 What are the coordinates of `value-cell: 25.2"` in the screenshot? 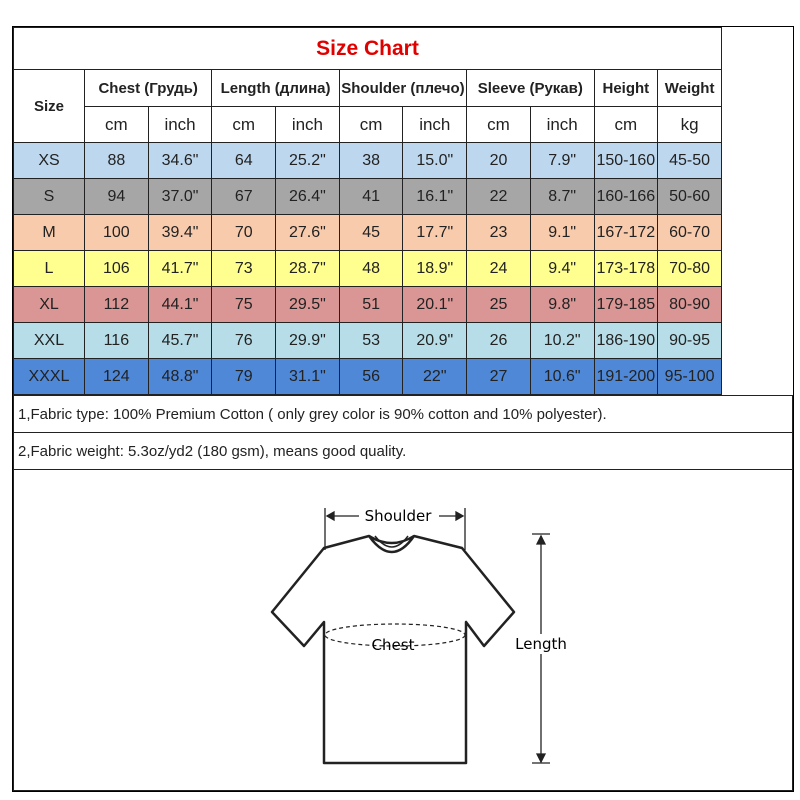 It's located at (307, 160).